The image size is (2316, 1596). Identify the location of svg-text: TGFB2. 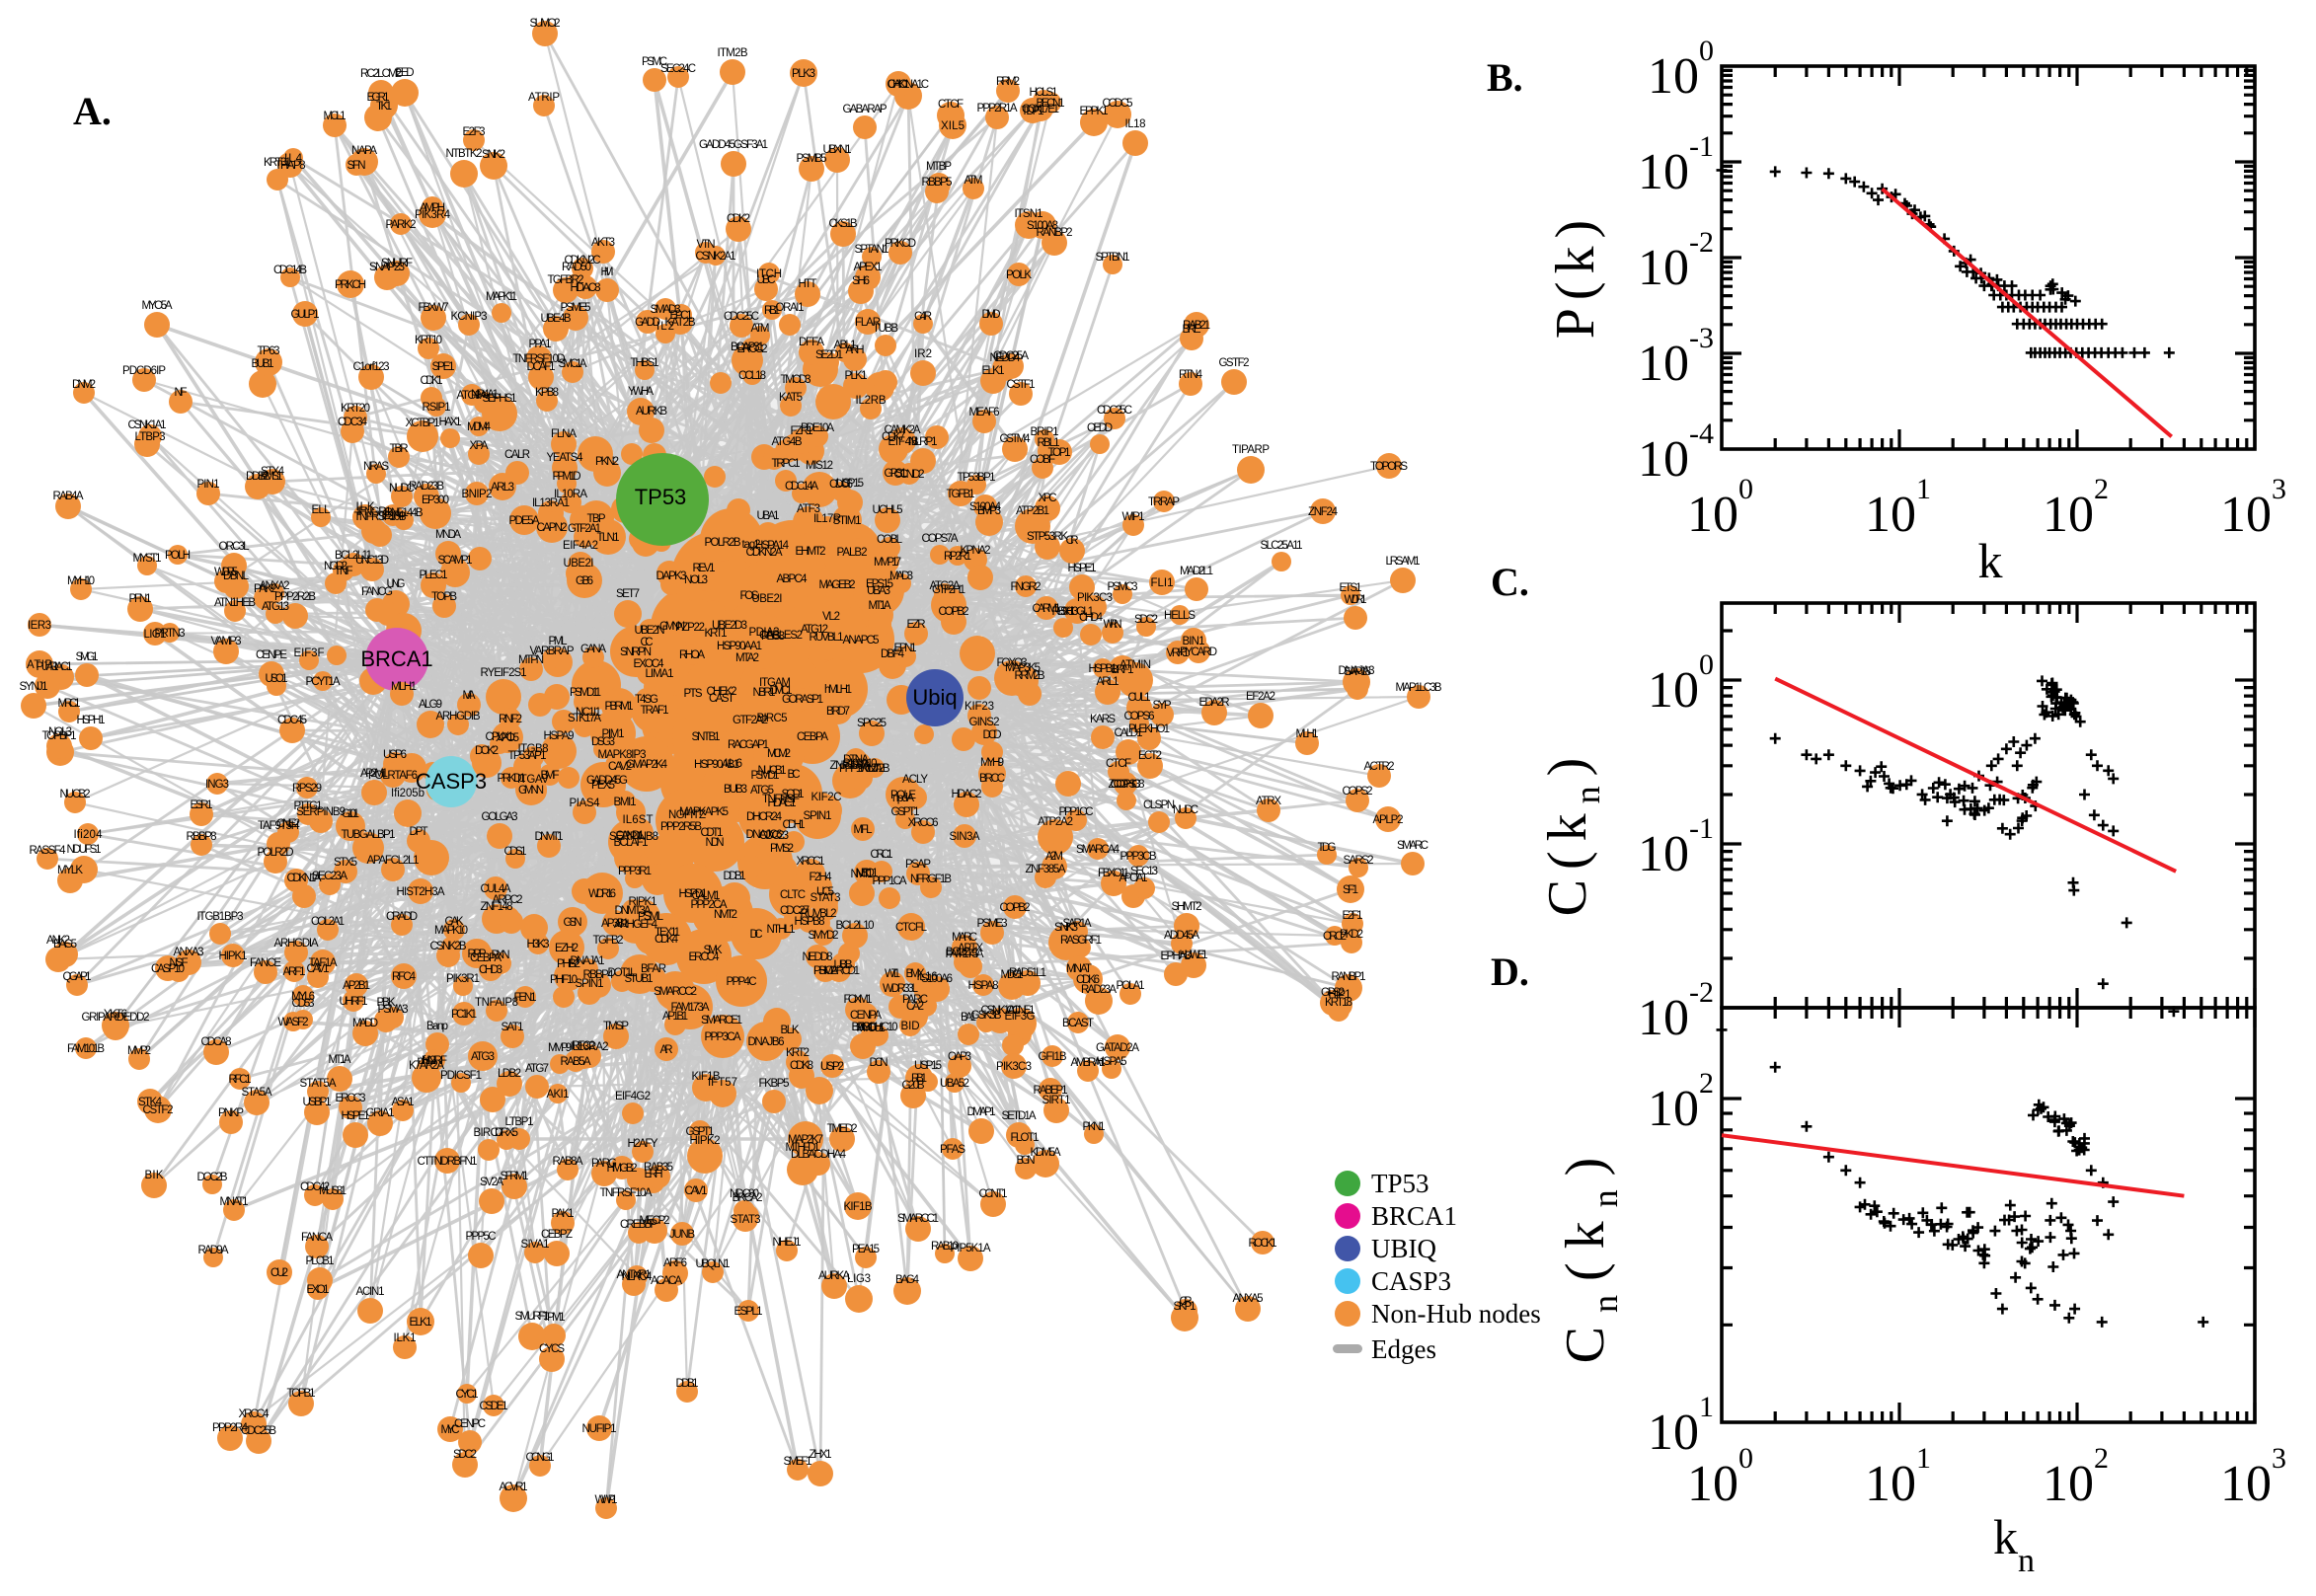
(608, 941).